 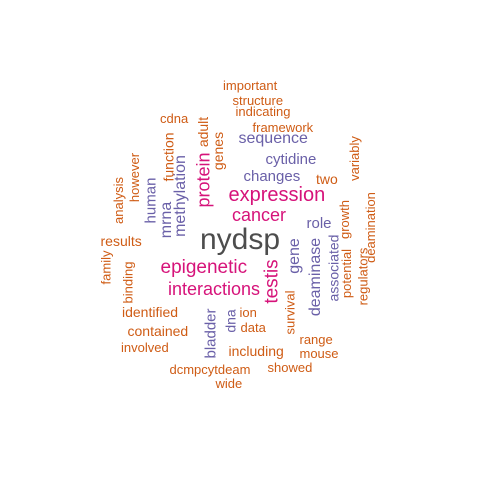 I want to click on word-indicating: indicating, so click(x=263, y=111).